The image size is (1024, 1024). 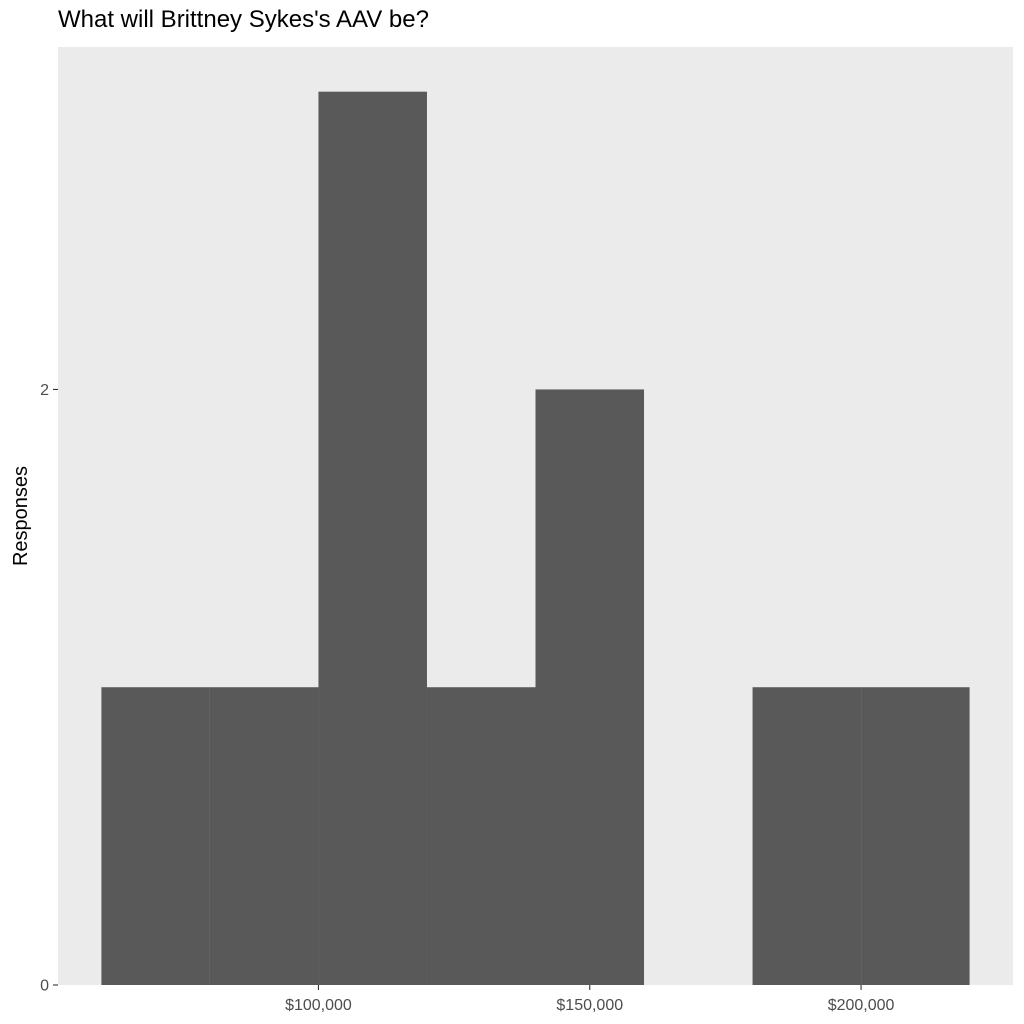 I want to click on x-axis: $100,000 $150,000 $200,000, so click(x=590, y=999).